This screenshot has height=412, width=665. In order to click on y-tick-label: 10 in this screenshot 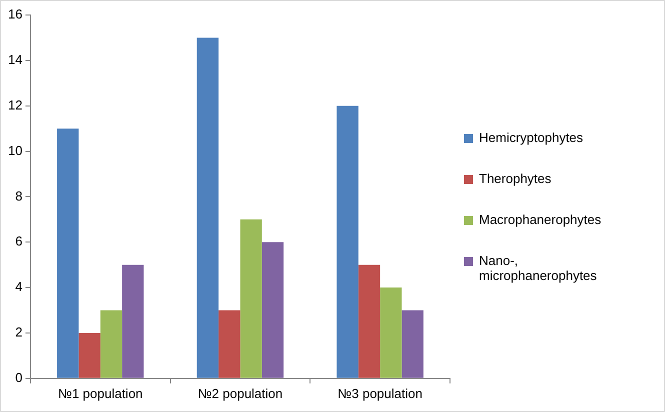, I will do `click(15, 150)`.